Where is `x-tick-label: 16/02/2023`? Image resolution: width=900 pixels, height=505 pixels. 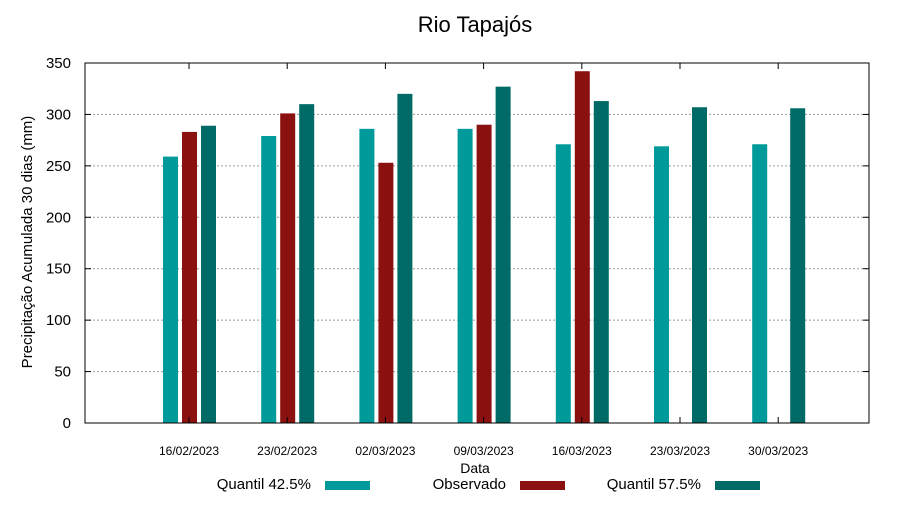
x-tick-label: 16/02/2023 is located at coordinates (189, 451).